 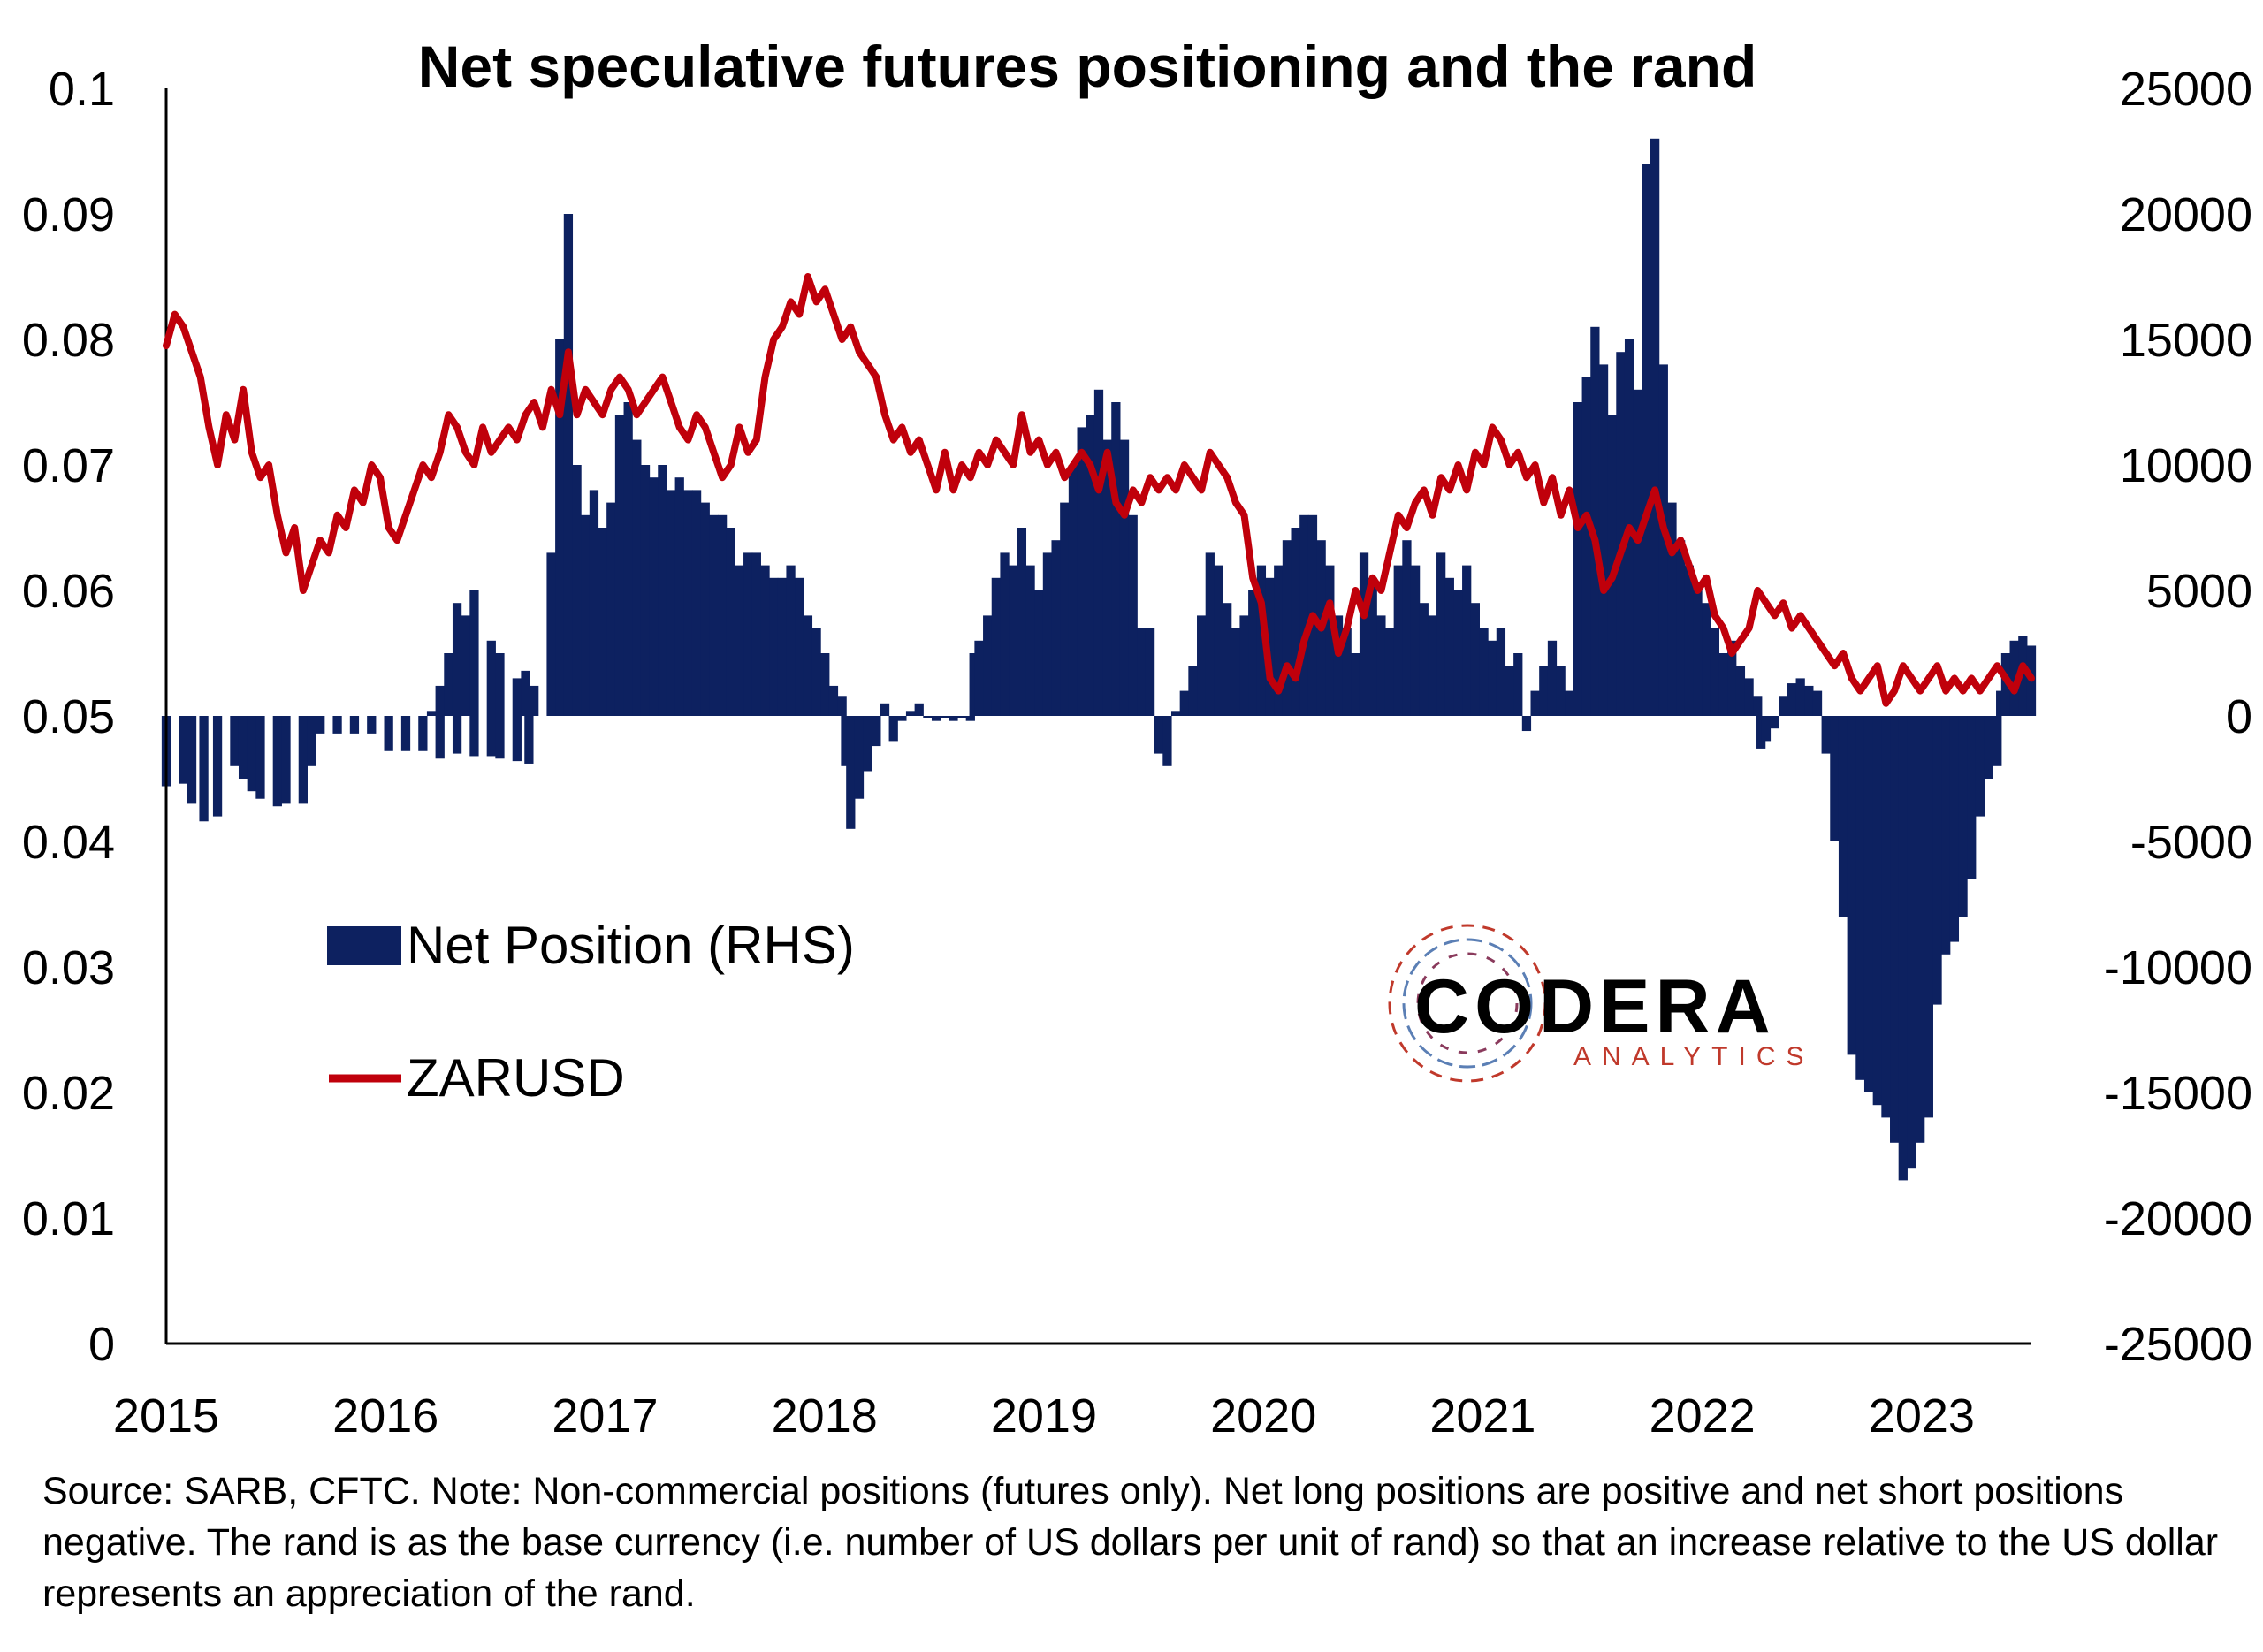 What do you see at coordinates (1694, 1057) in the screenshot?
I see `logo-subtitle: ANALYTICS` at bounding box center [1694, 1057].